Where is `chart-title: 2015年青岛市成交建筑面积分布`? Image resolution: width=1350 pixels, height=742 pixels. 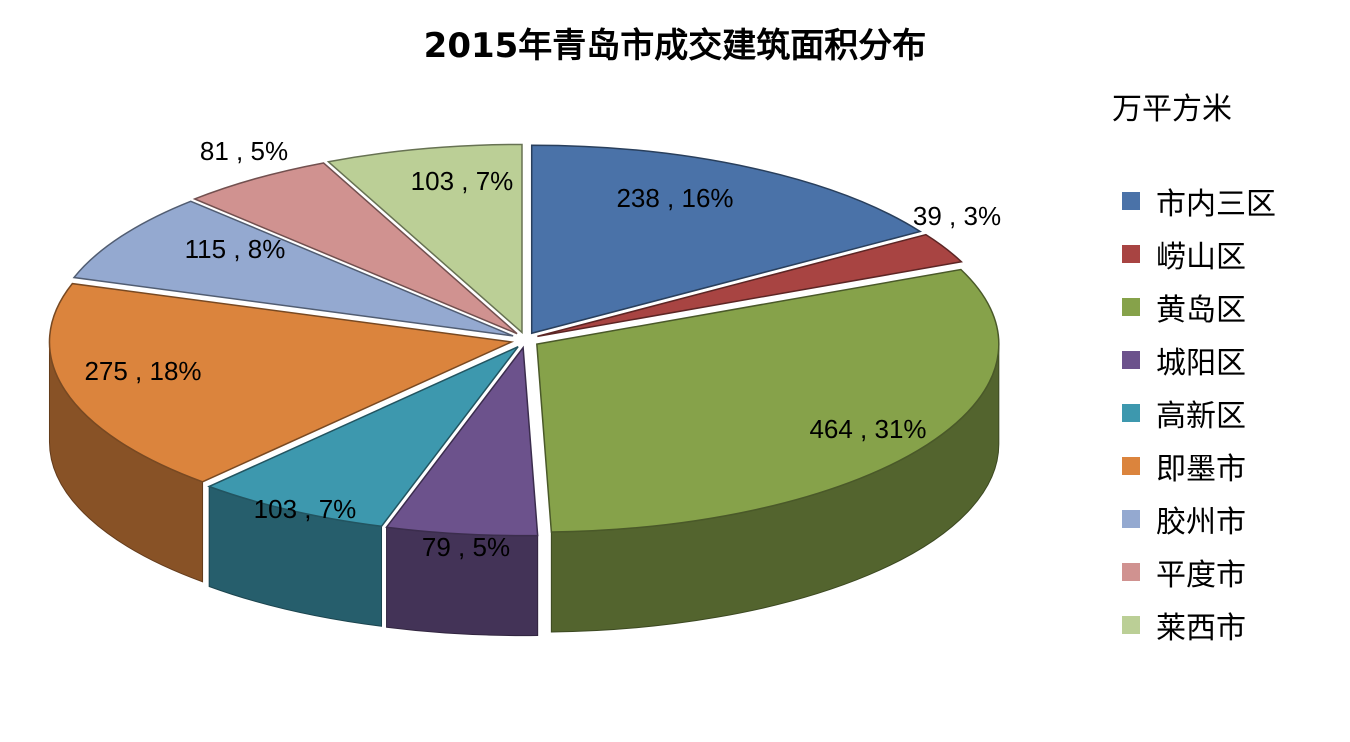 chart-title: 2015年青岛市成交建筑面积分布 is located at coordinates (675, 46).